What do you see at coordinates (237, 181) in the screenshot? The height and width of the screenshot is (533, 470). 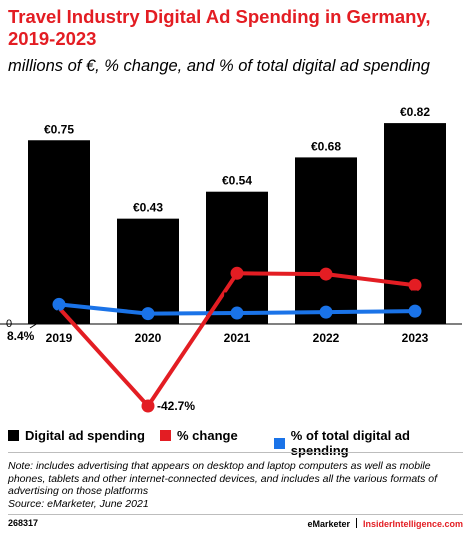 I see `bar-value-label-2021: €0.54` at bounding box center [237, 181].